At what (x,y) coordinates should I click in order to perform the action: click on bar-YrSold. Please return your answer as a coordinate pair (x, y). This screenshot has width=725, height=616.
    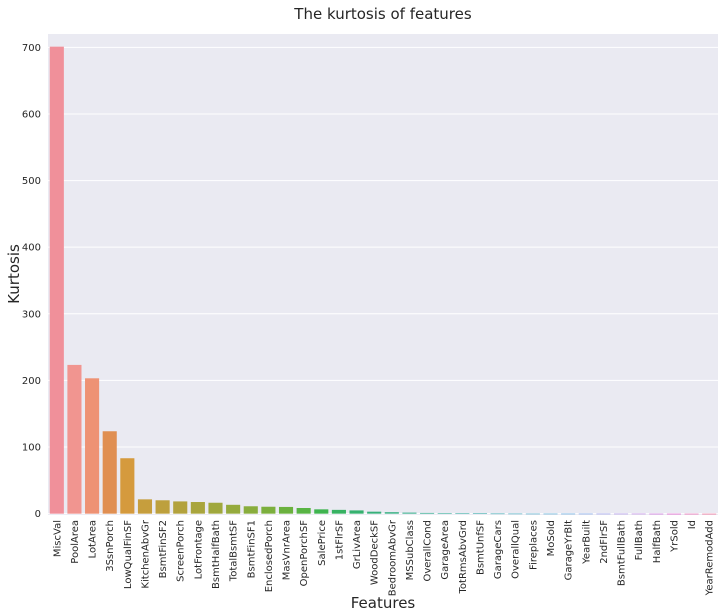
    Looking at the image, I should click on (673, 514).